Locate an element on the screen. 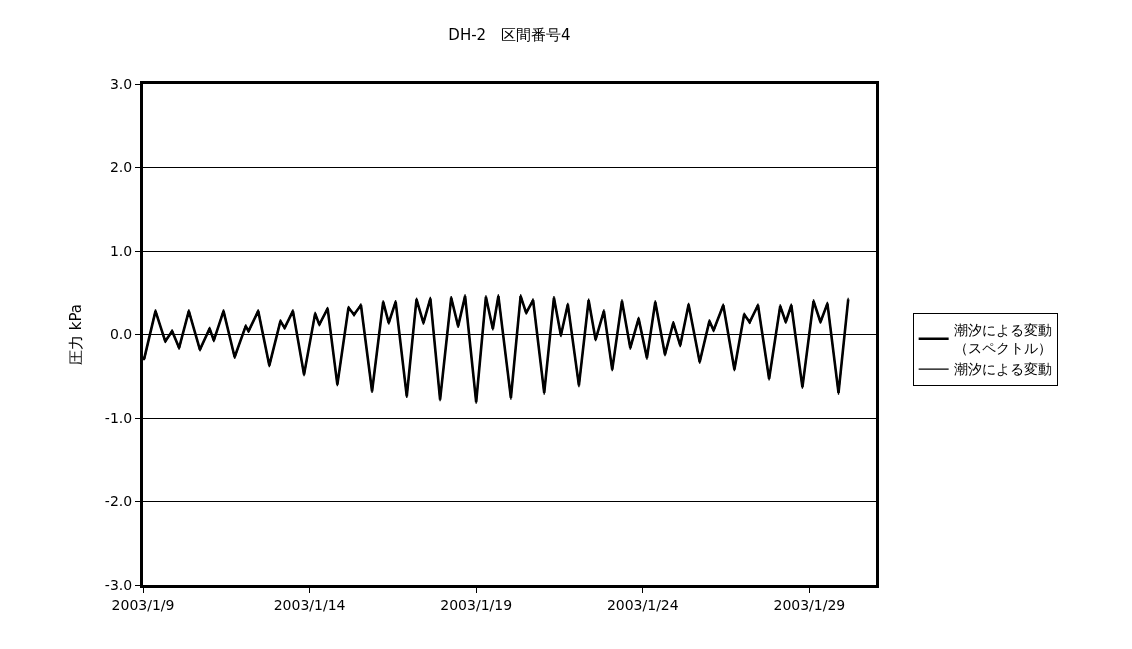 Image resolution: width=1132 pixels, height=649 pixels. y-tick-label: -3.0 is located at coordinates (118, 584).